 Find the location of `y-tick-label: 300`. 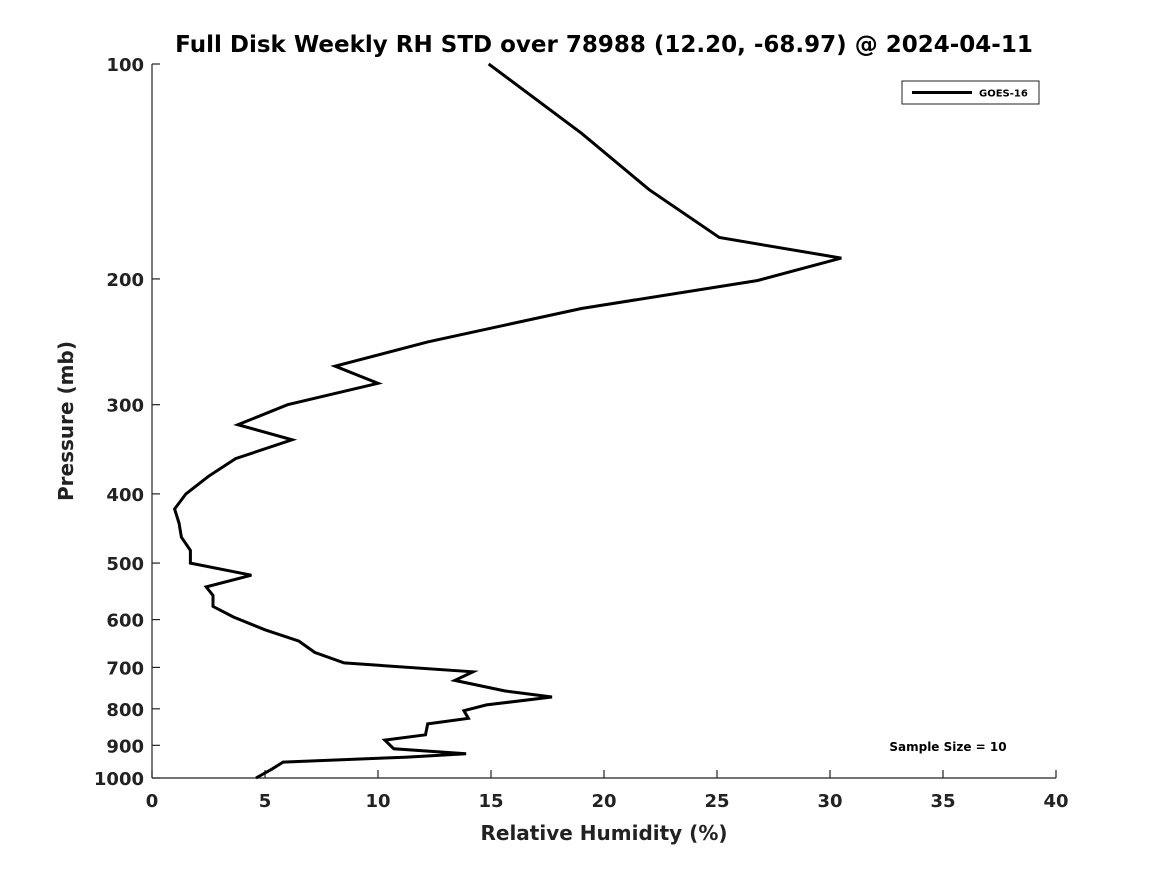

y-tick-label: 300 is located at coordinates (125, 406).